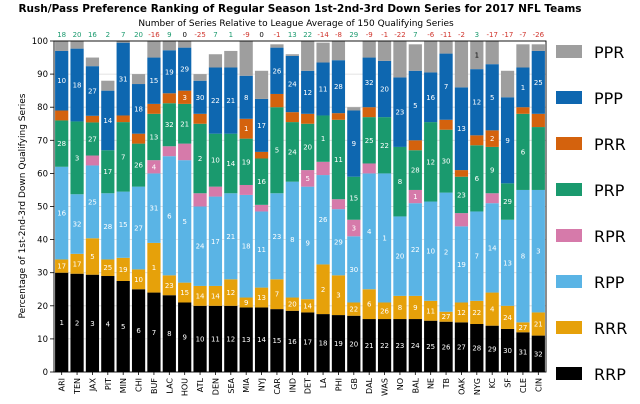  Describe the element at coordinates (415, 106) in the screenshot. I see `segment-label: 5` at that location.